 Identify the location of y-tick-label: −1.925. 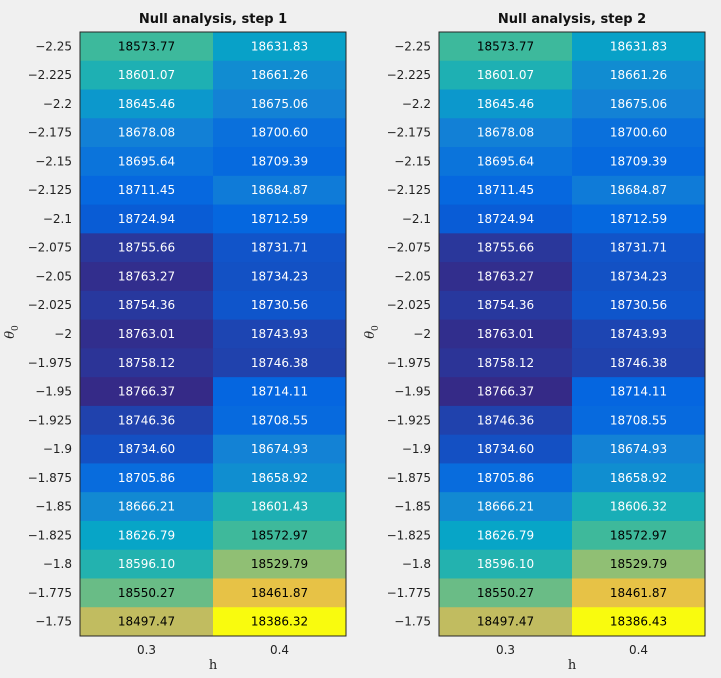
(409, 420).